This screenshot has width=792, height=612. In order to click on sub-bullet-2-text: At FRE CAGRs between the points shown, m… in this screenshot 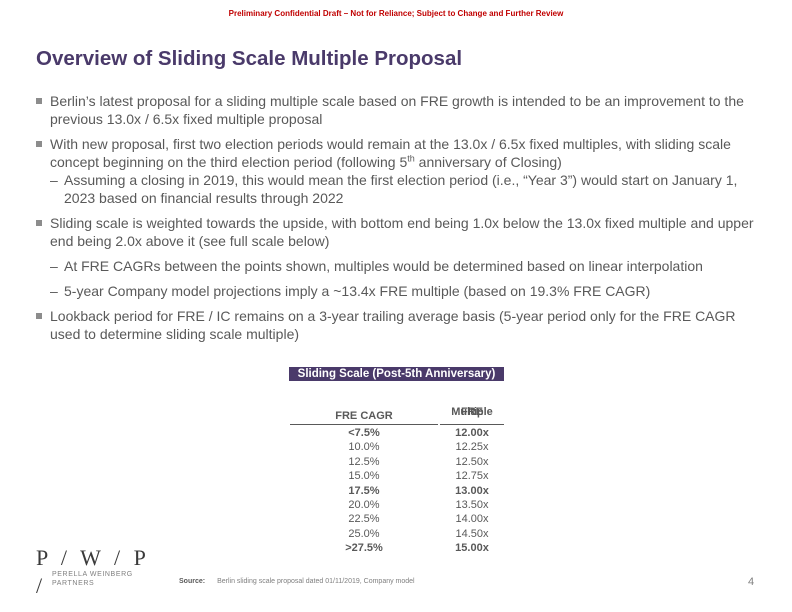, I will do `click(383, 266)`.